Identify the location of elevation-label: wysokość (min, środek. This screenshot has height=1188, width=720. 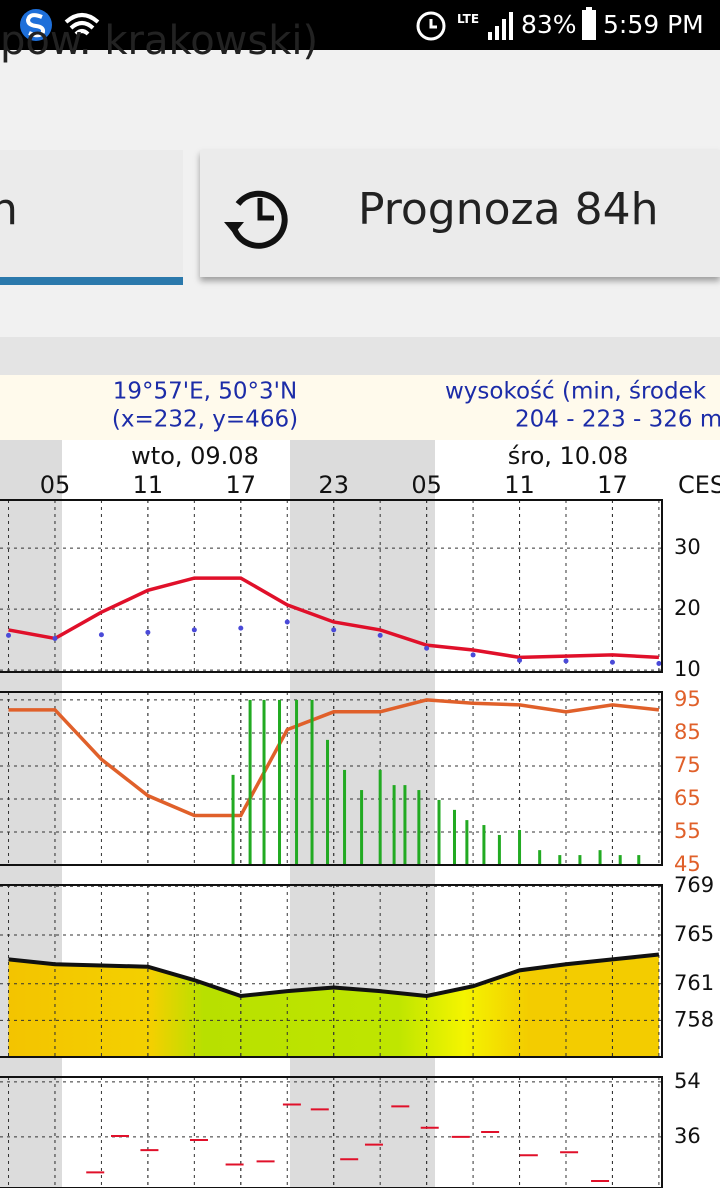
(576, 392).